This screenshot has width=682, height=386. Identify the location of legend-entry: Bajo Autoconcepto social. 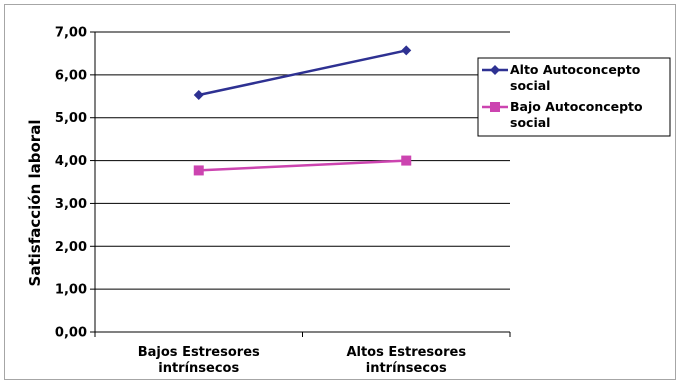
(562, 114).